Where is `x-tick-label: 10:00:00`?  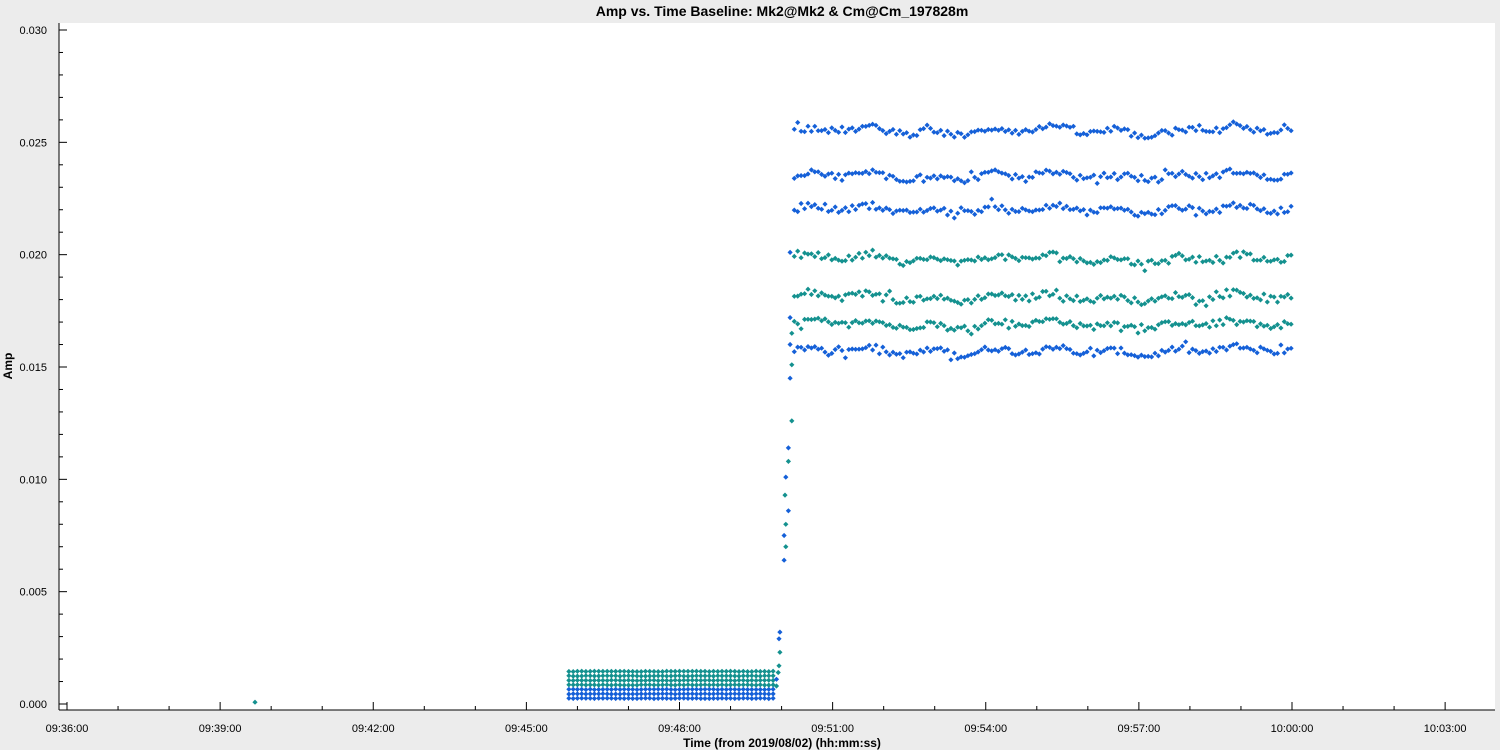
x-tick-label: 10:00:00 is located at coordinates (1292, 729).